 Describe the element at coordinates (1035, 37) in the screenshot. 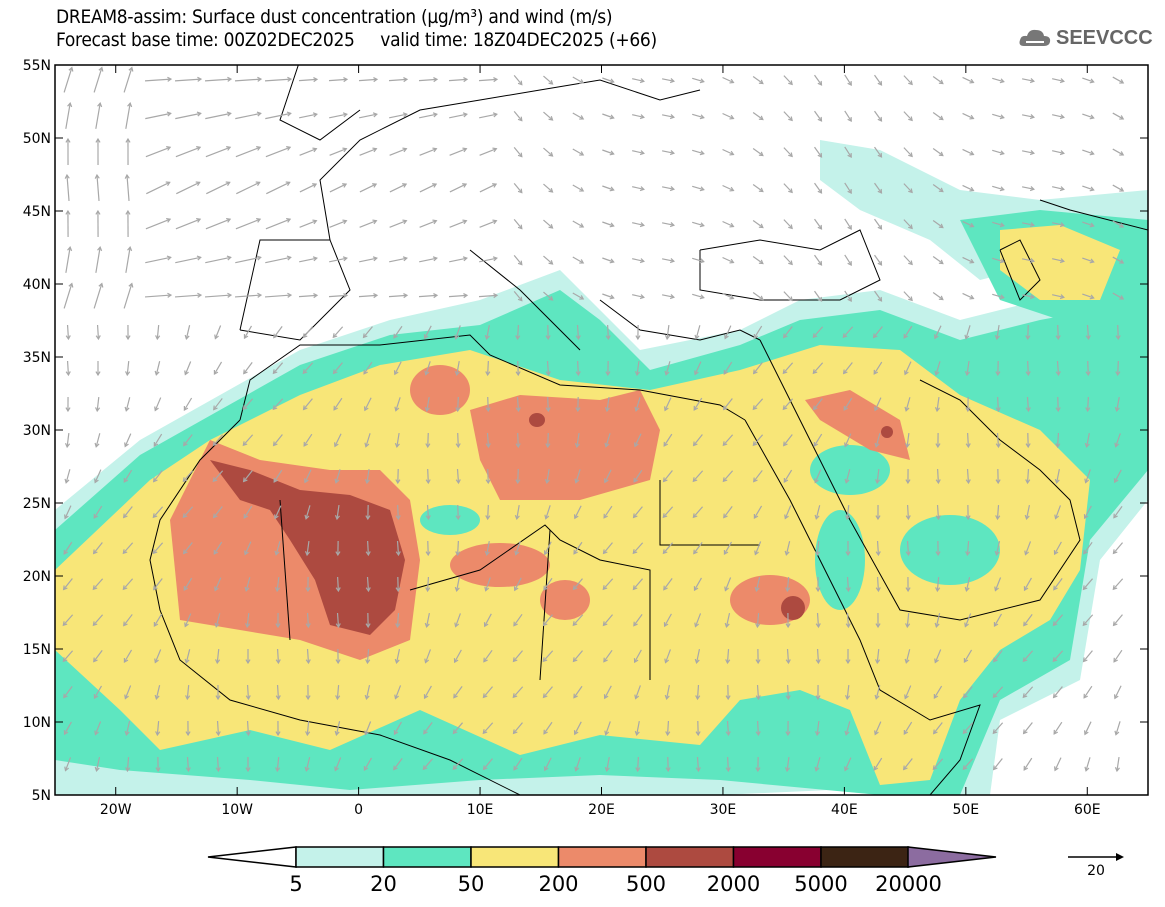

I see `cloud-icon` at that location.